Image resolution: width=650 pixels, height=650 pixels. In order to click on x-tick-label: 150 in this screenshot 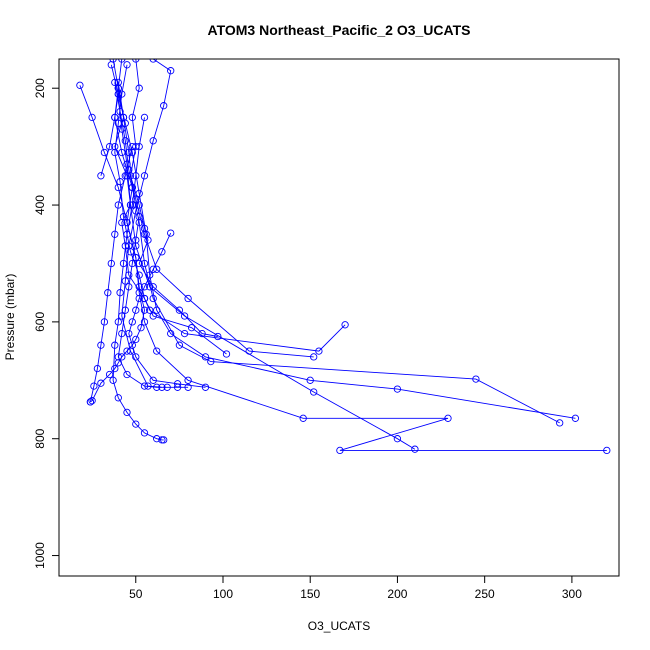, I will do `click(310, 594)`.